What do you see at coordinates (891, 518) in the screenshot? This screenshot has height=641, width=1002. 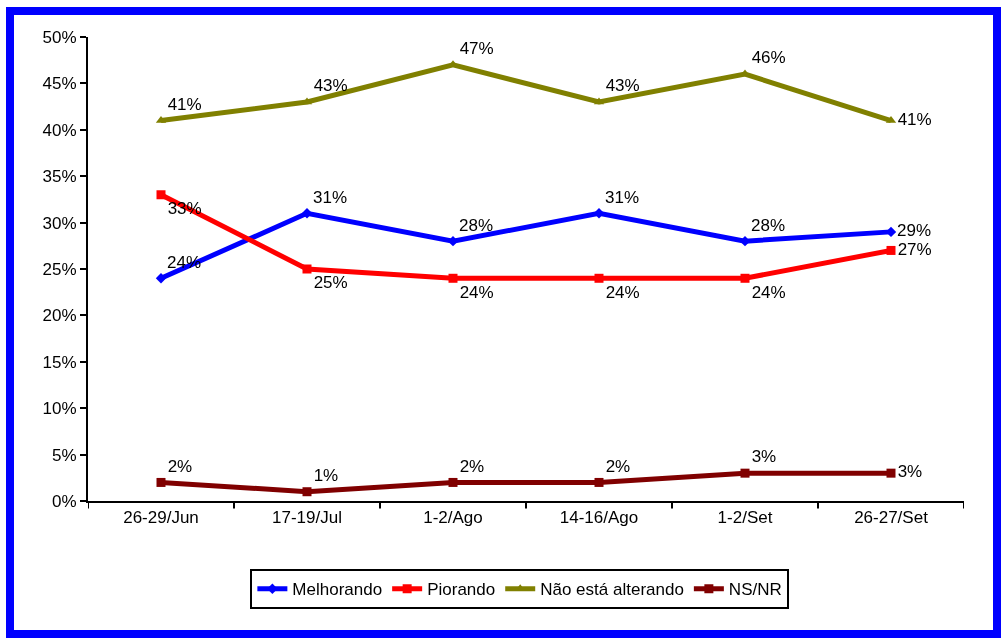 I see `x-tick-label: 26-27/Set` at bounding box center [891, 518].